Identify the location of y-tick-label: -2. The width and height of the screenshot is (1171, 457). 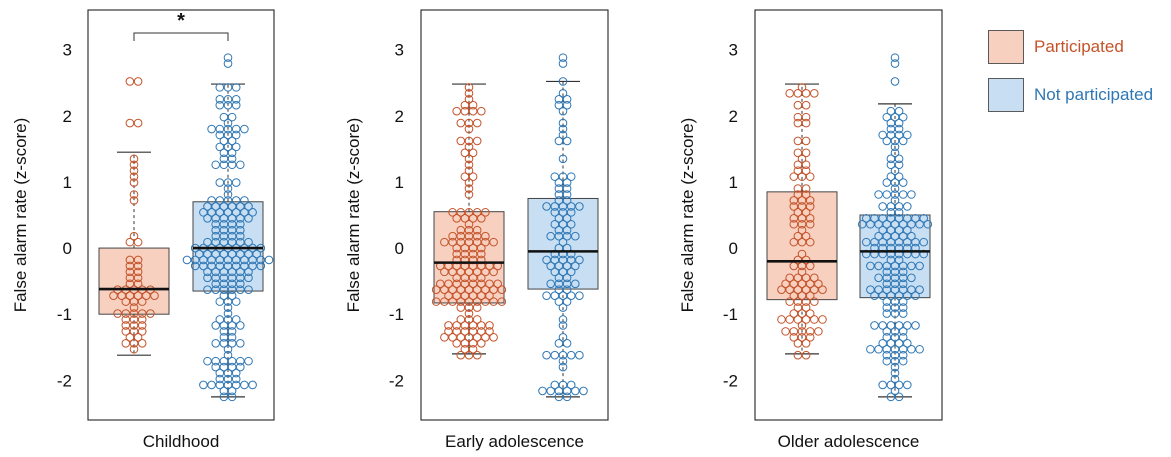
(730, 380).